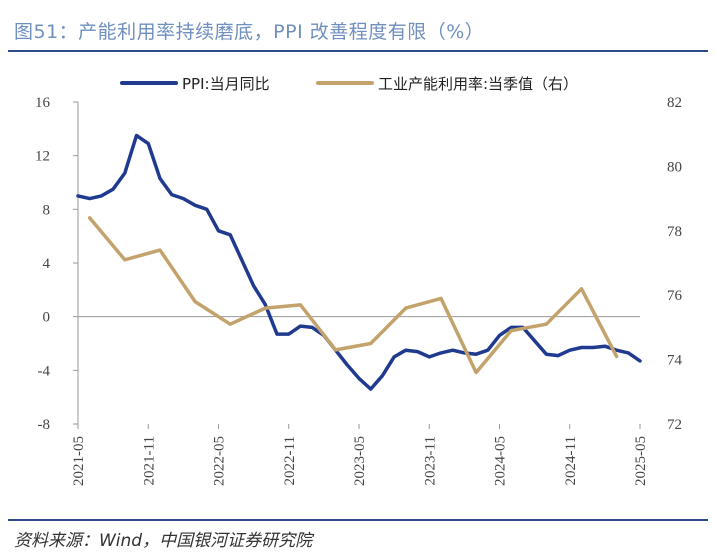 This screenshot has height=558, width=716. I want to click on right-tick-label: 78, so click(674, 232).